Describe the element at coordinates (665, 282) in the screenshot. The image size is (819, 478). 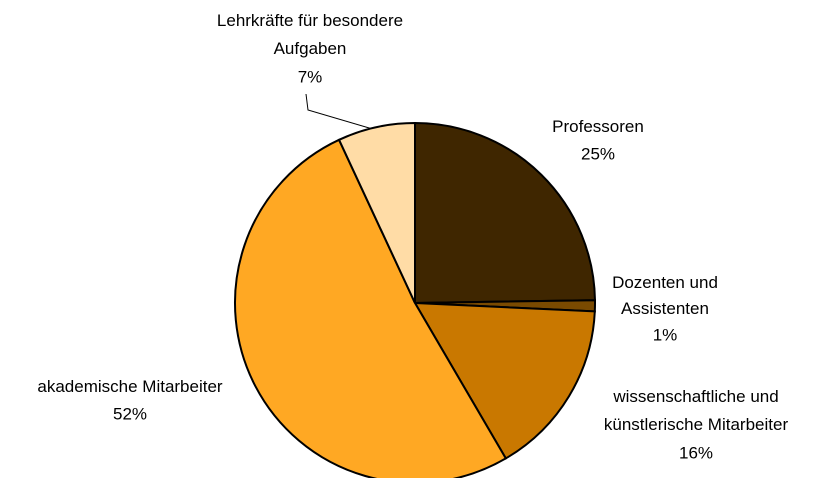
I see `label-line: Dozenten und` at that location.